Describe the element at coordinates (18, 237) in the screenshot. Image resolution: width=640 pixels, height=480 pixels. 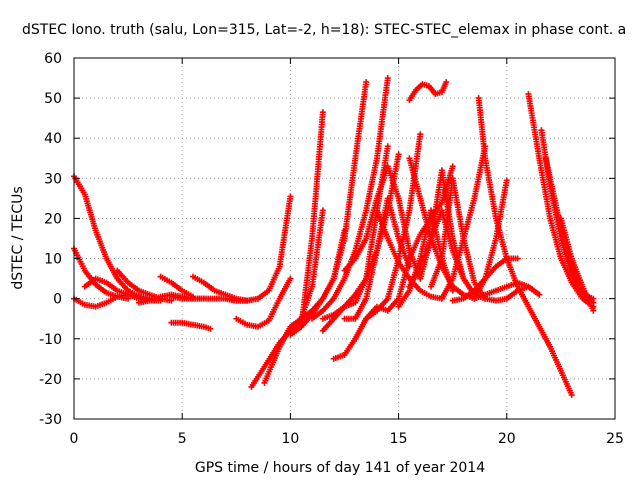
I see `y-axis-label: dSTEC / TECUs` at that location.